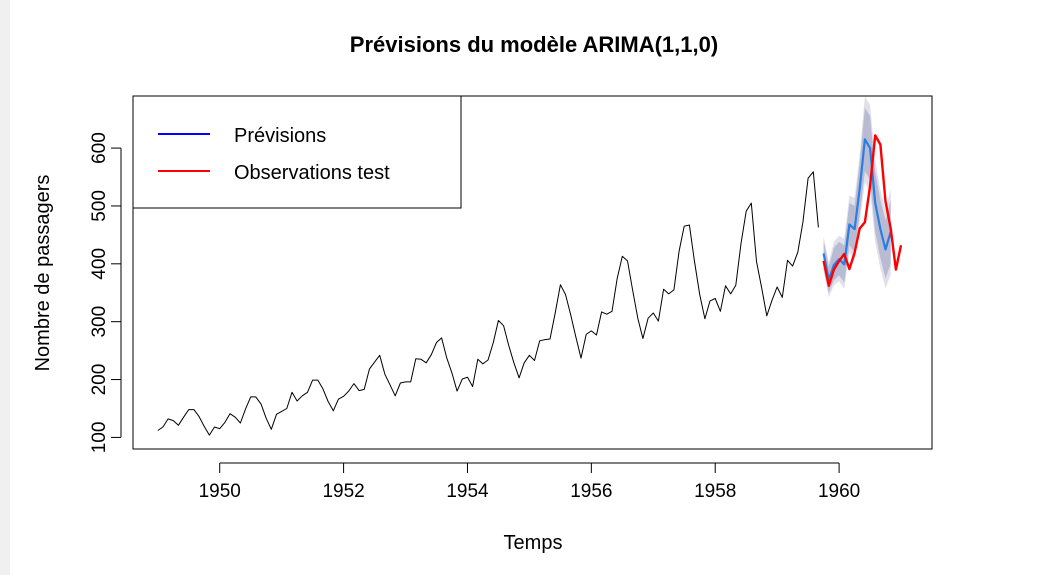  I want to click on x-axis-label: Temps, so click(533, 543).